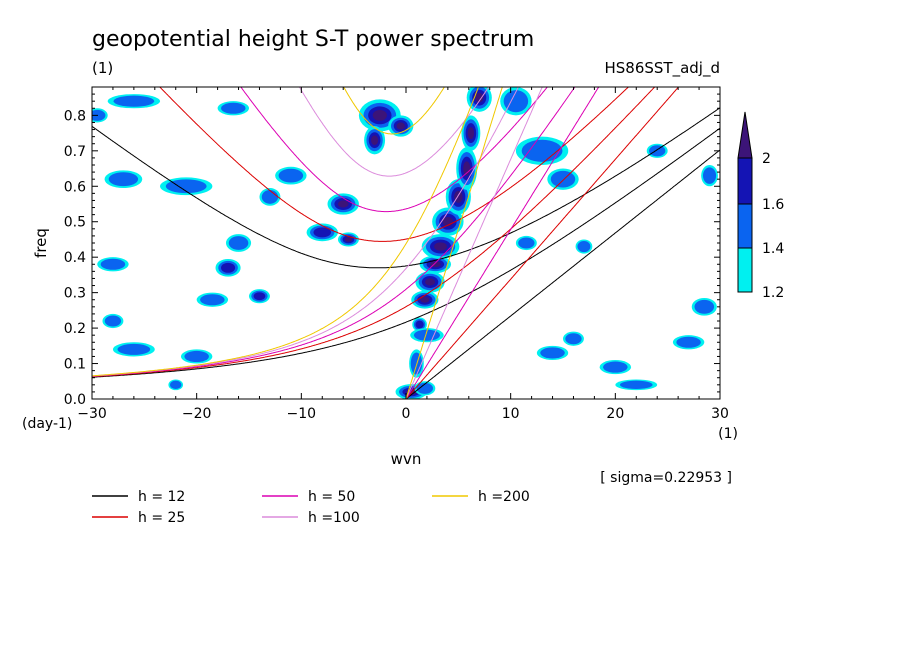  What do you see at coordinates (745, 135) in the screenshot?
I see `colorbar-arrow` at bounding box center [745, 135].